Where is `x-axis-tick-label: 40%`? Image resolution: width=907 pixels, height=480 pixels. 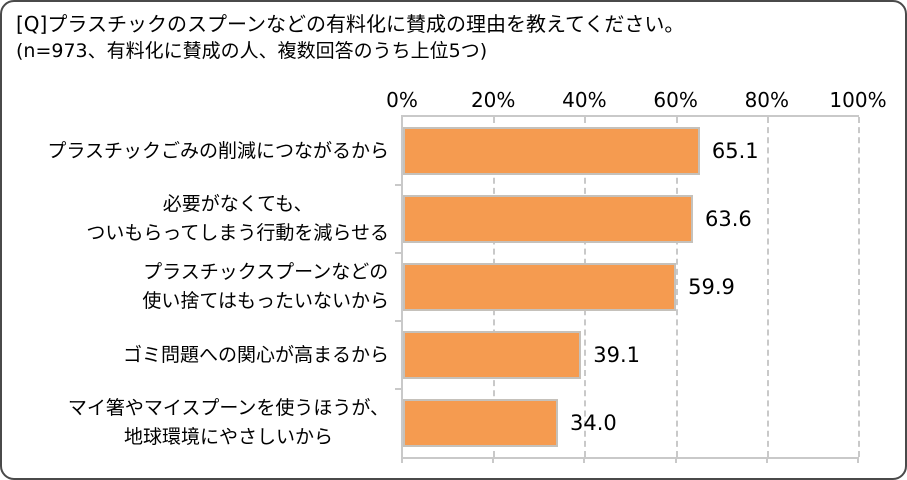
x-axis-tick-label: 40% is located at coordinates (584, 100).